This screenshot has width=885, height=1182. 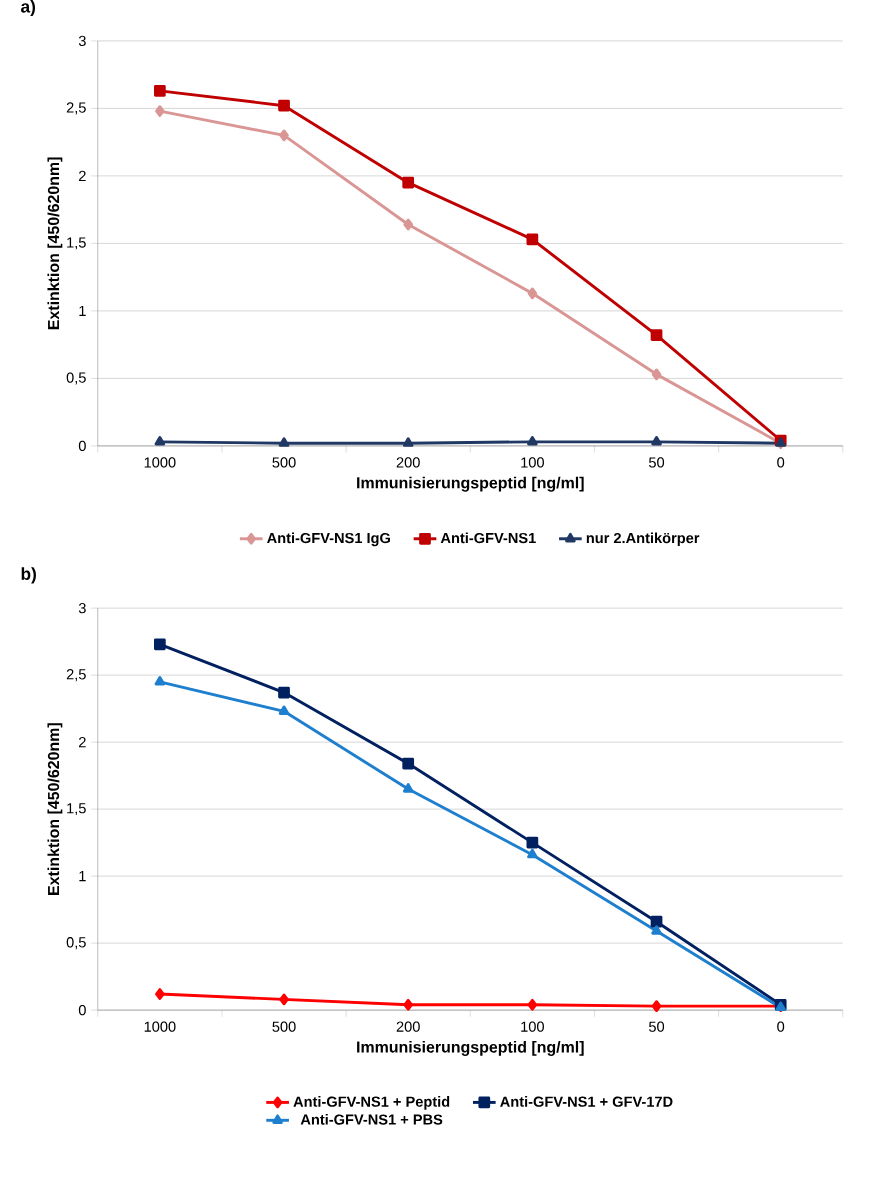 What do you see at coordinates (28, 575) in the screenshot?
I see `chart-title: b)` at bounding box center [28, 575].